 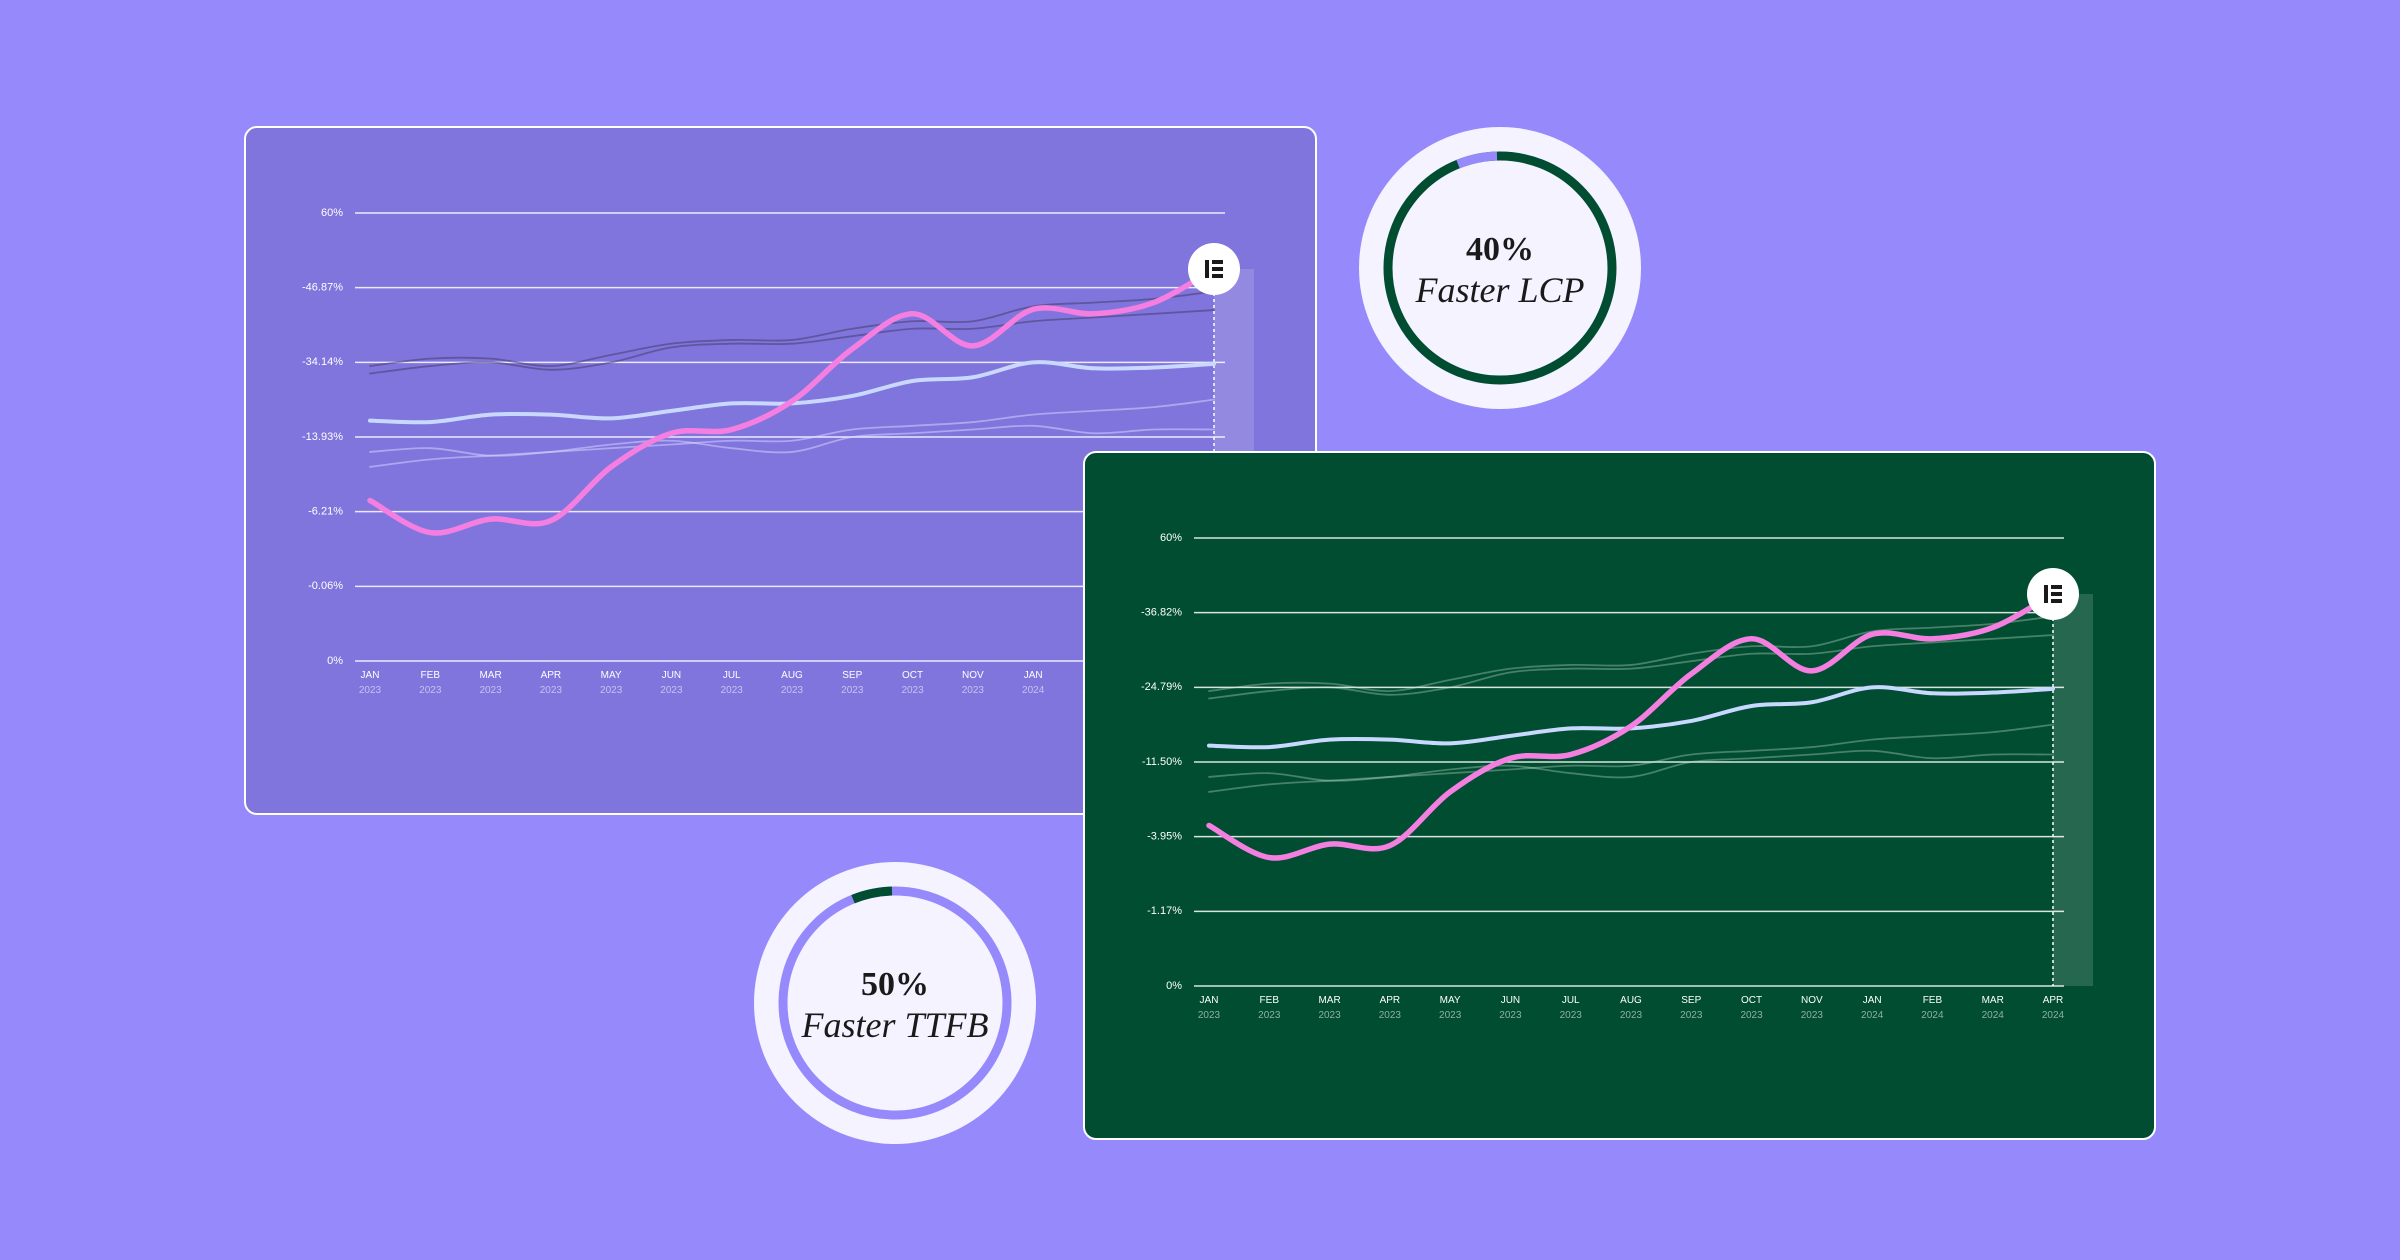 I want to click on badge-ring-gap, so click(x=1500, y=268).